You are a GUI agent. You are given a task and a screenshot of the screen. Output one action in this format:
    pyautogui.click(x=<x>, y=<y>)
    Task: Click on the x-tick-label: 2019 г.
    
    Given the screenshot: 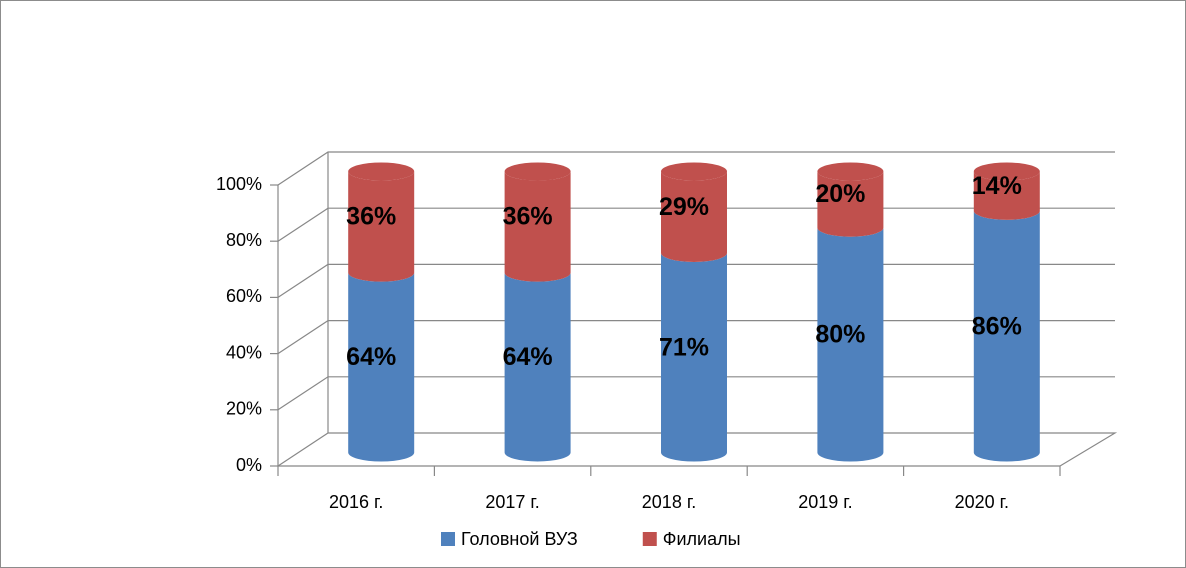 What is the action you would take?
    pyautogui.click(x=825, y=502)
    